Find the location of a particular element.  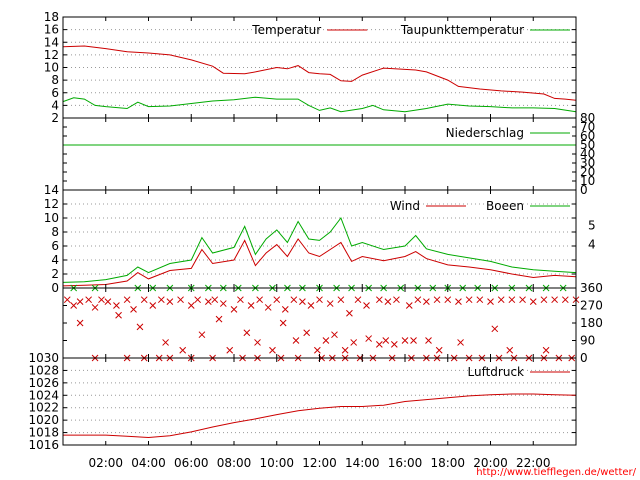

y-tick-label: 1016 is located at coordinates (43, 445).